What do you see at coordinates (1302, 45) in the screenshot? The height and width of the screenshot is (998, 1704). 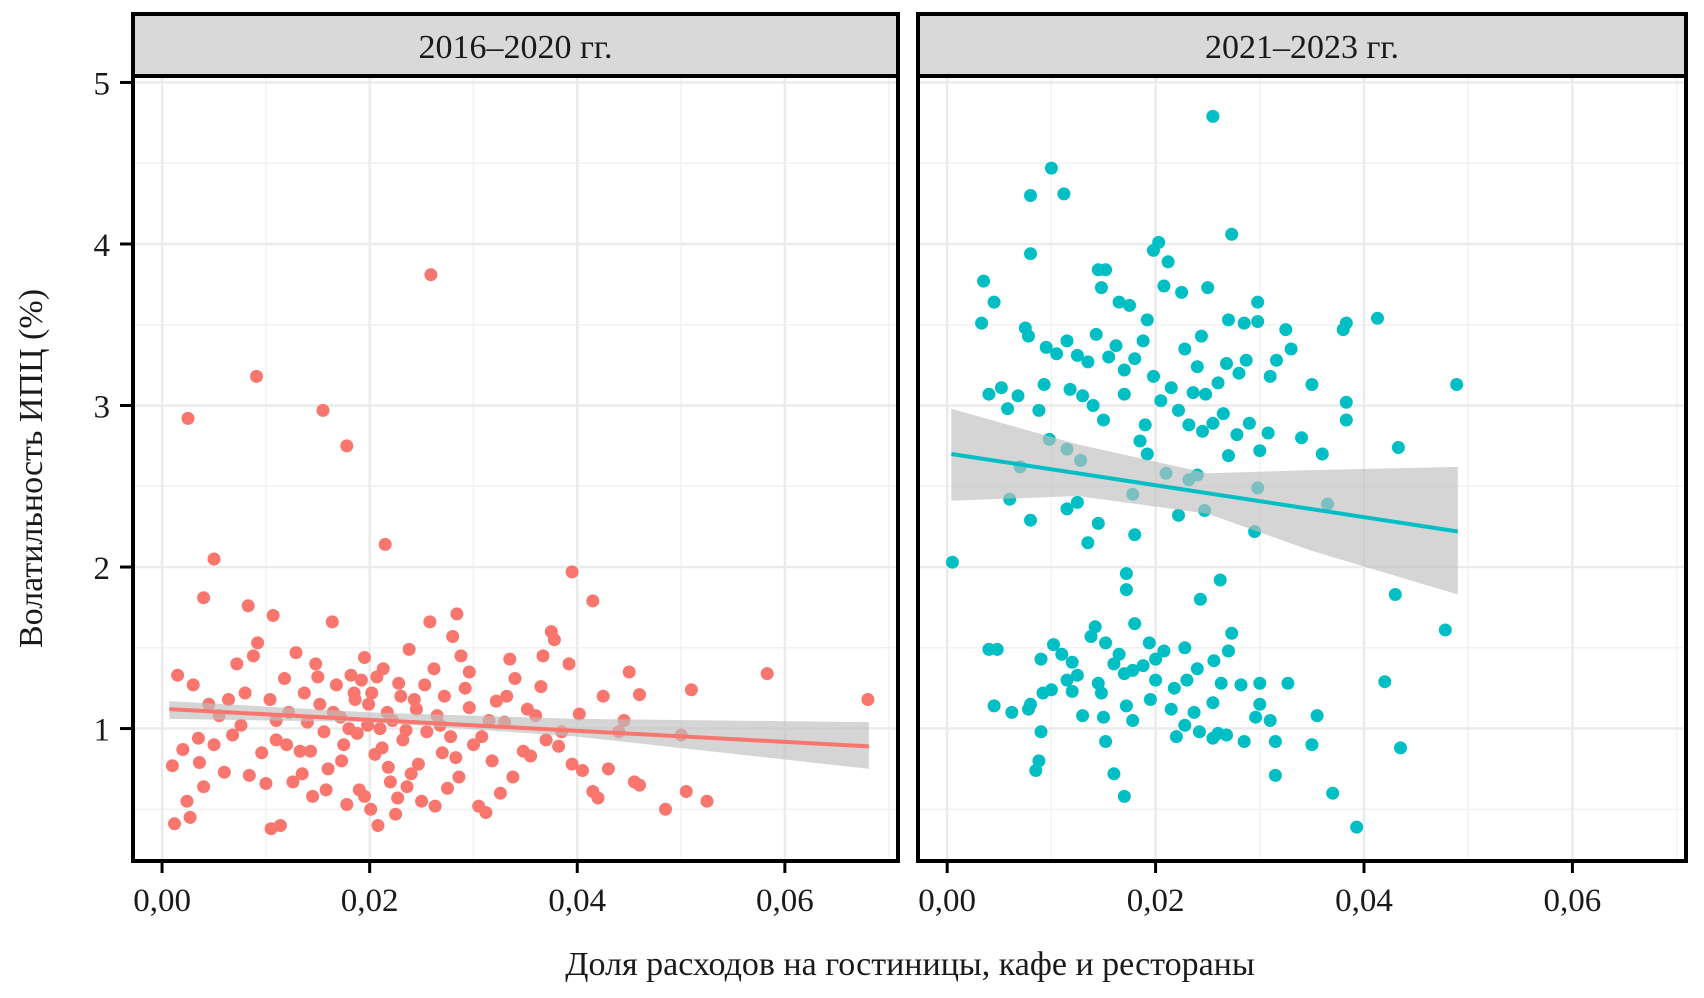 I see `panel-strip` at bounding box center [1302, 45].